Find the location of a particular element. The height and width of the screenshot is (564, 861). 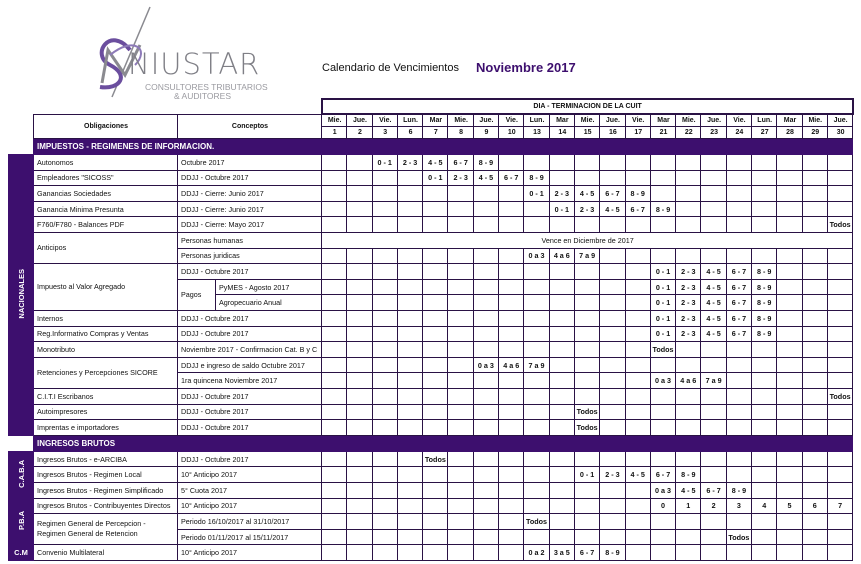

conceptos-header: Conceptos is located at coordinates (249, 126).